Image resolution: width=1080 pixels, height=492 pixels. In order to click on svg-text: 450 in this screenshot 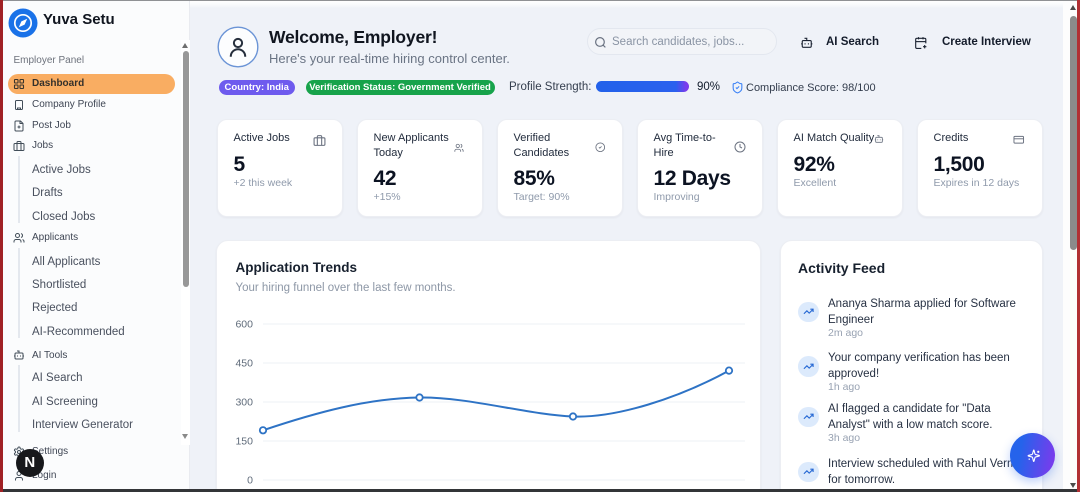, I will do `click(244, 364)`.